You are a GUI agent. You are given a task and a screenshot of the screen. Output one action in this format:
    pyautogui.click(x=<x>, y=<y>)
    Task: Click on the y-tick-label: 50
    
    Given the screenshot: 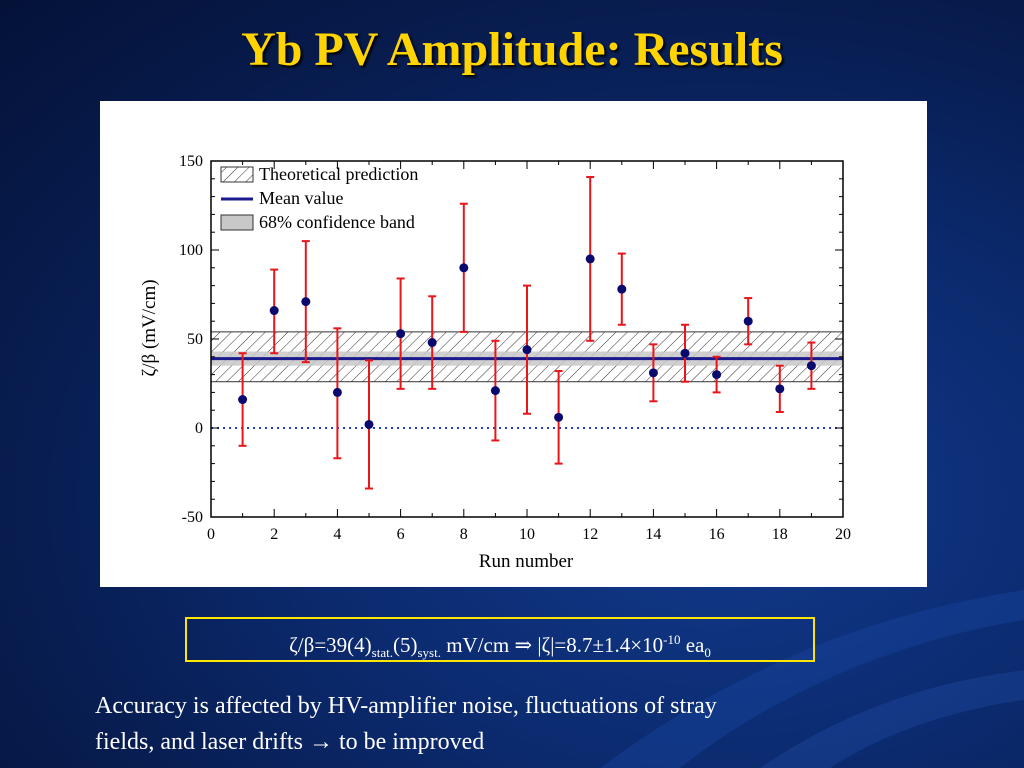 What is the action you would take?
    pyautogui.click(x=195, y=339)
    